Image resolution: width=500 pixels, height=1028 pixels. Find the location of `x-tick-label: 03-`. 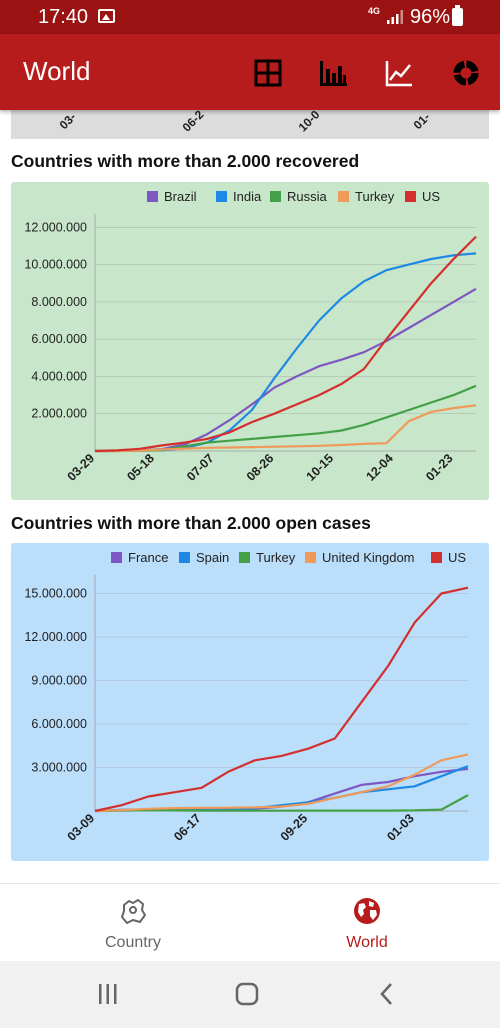

x-tick-label: 03- is located at coordinates (67, 121).